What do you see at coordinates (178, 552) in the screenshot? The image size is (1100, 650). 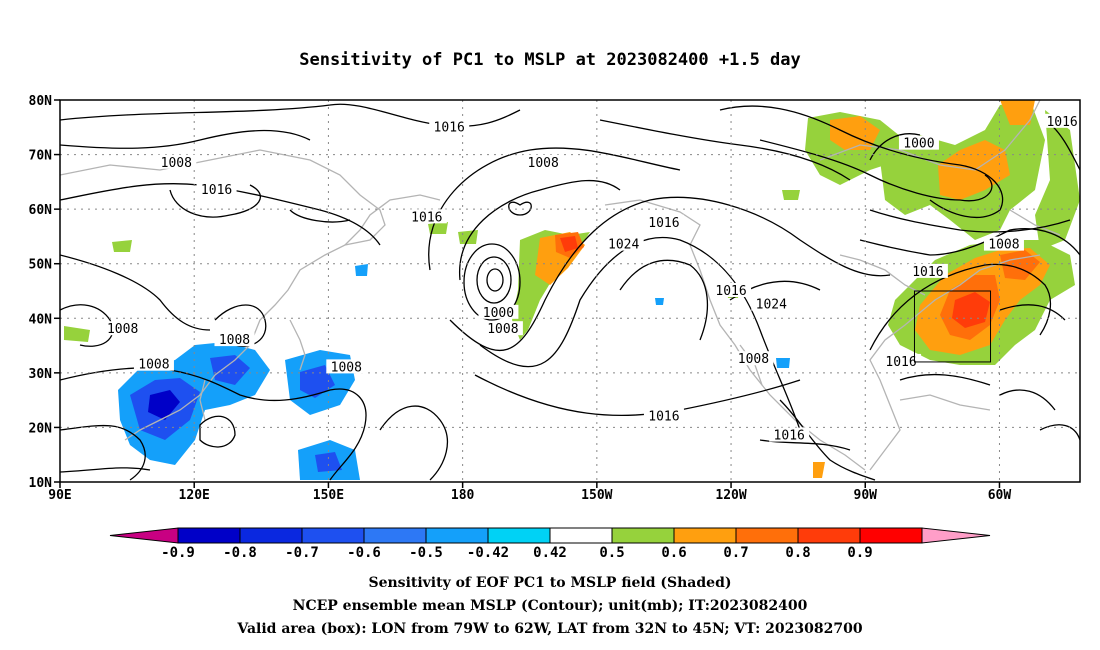 I see `colorbar-level-label: -0.9` at bounding box center [178, 552].